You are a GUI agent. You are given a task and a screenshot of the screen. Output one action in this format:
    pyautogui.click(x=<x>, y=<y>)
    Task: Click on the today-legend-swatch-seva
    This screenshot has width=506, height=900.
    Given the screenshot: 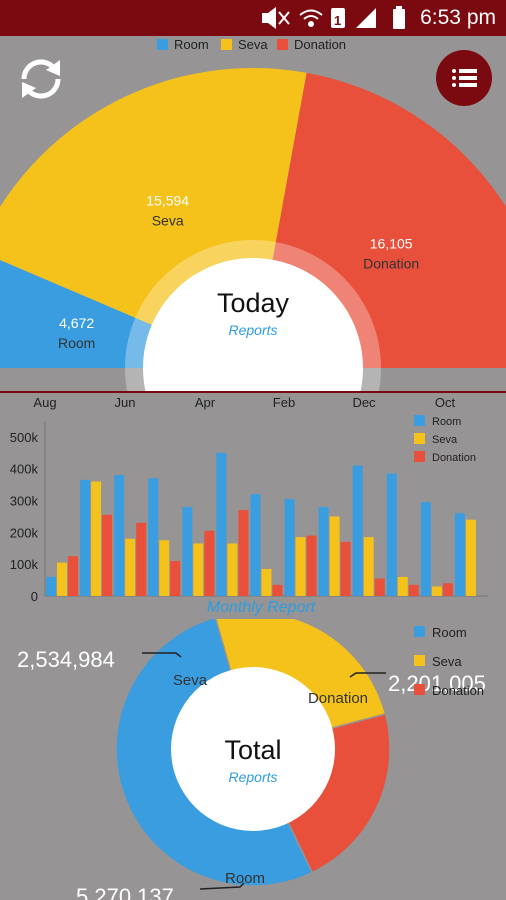 What is the action you would take?
    pyautogui.click(x=226, y=44)
    